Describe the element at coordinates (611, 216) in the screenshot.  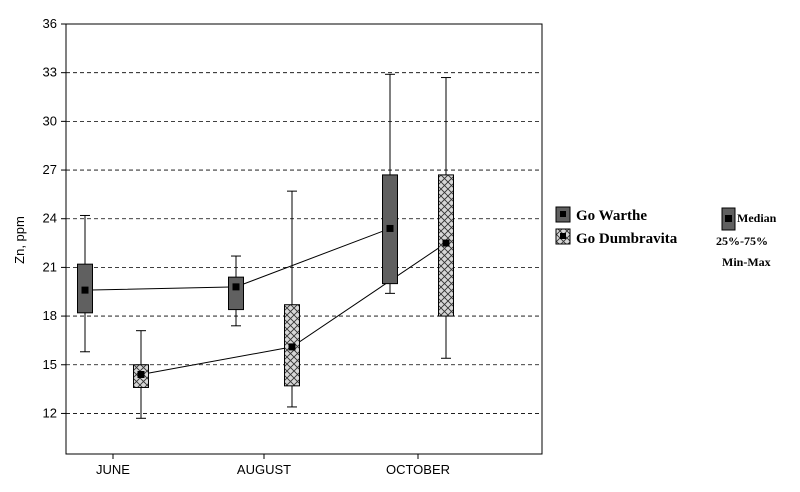
I see `legend-label-go-warthe: Go Warthe` at that location.